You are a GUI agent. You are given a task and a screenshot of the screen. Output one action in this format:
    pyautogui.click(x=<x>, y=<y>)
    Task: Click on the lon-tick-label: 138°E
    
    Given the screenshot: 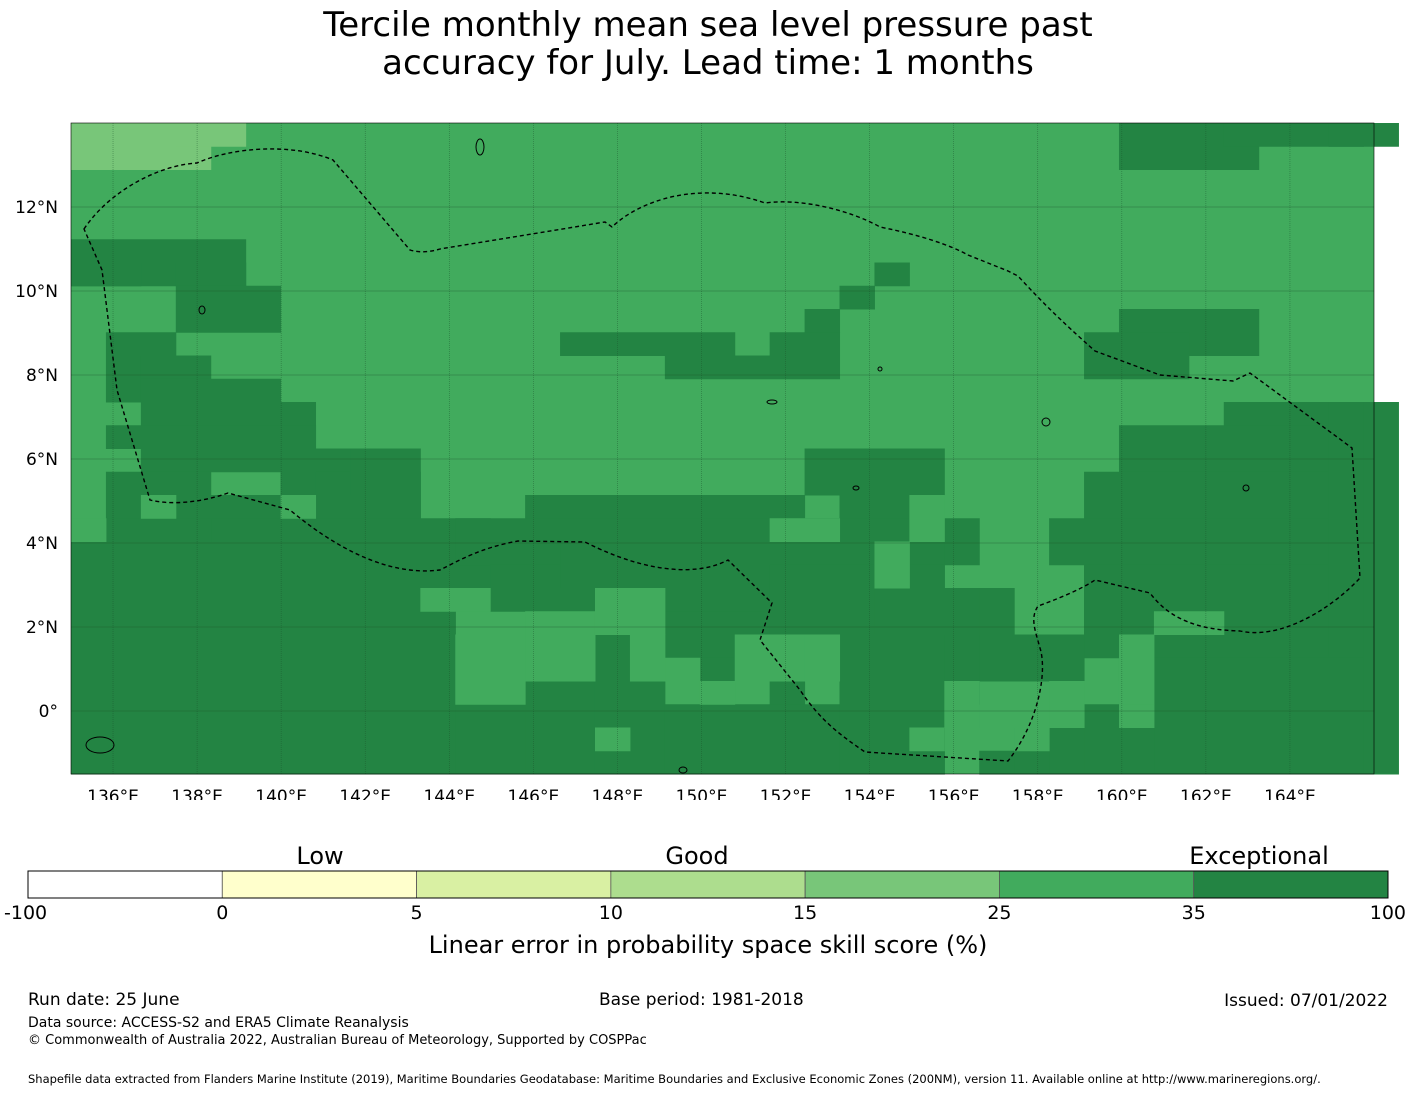 What is the action you would take?
    pyautogui.click(x=197, y=793)
    